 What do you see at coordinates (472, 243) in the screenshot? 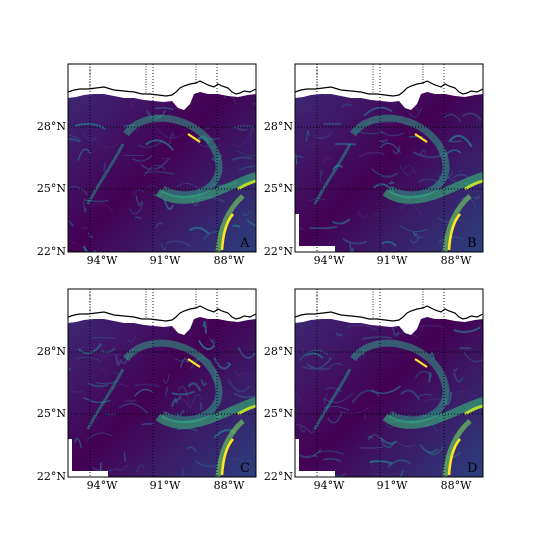
I see `panel-letter: B` at bounding box center [472, 243].